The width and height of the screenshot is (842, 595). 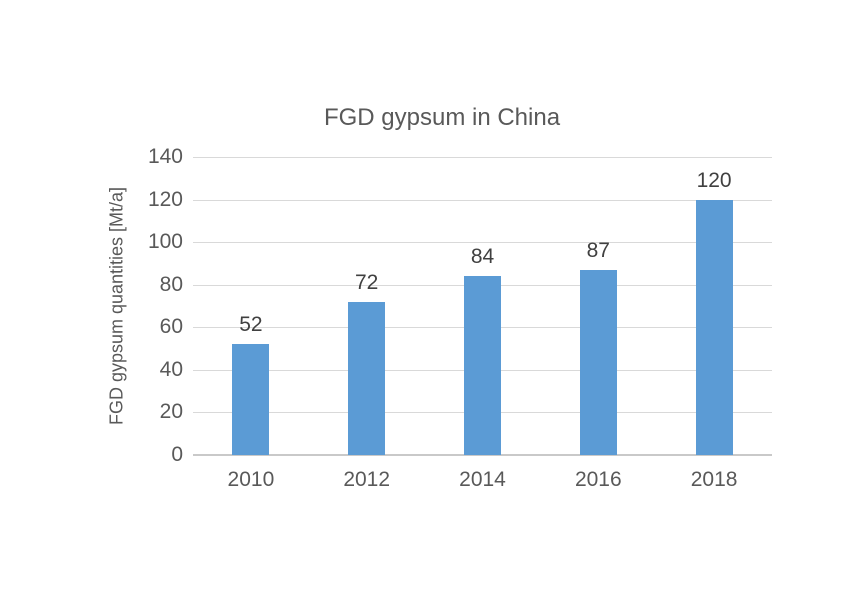 I want to click on chart-title: FGD gypsum in China, so click(x=442, y=117).